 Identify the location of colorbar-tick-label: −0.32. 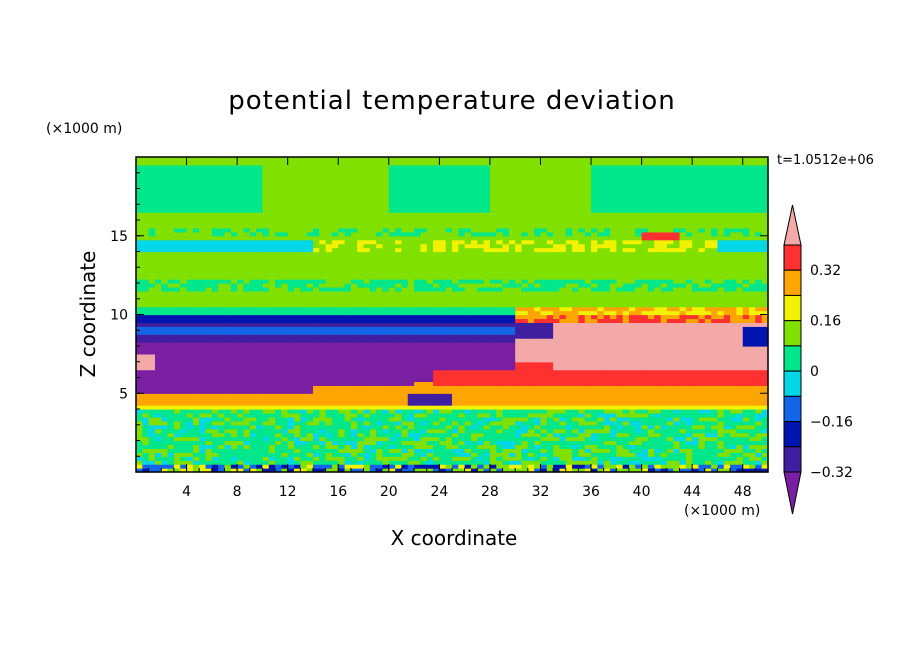
(831, 473).